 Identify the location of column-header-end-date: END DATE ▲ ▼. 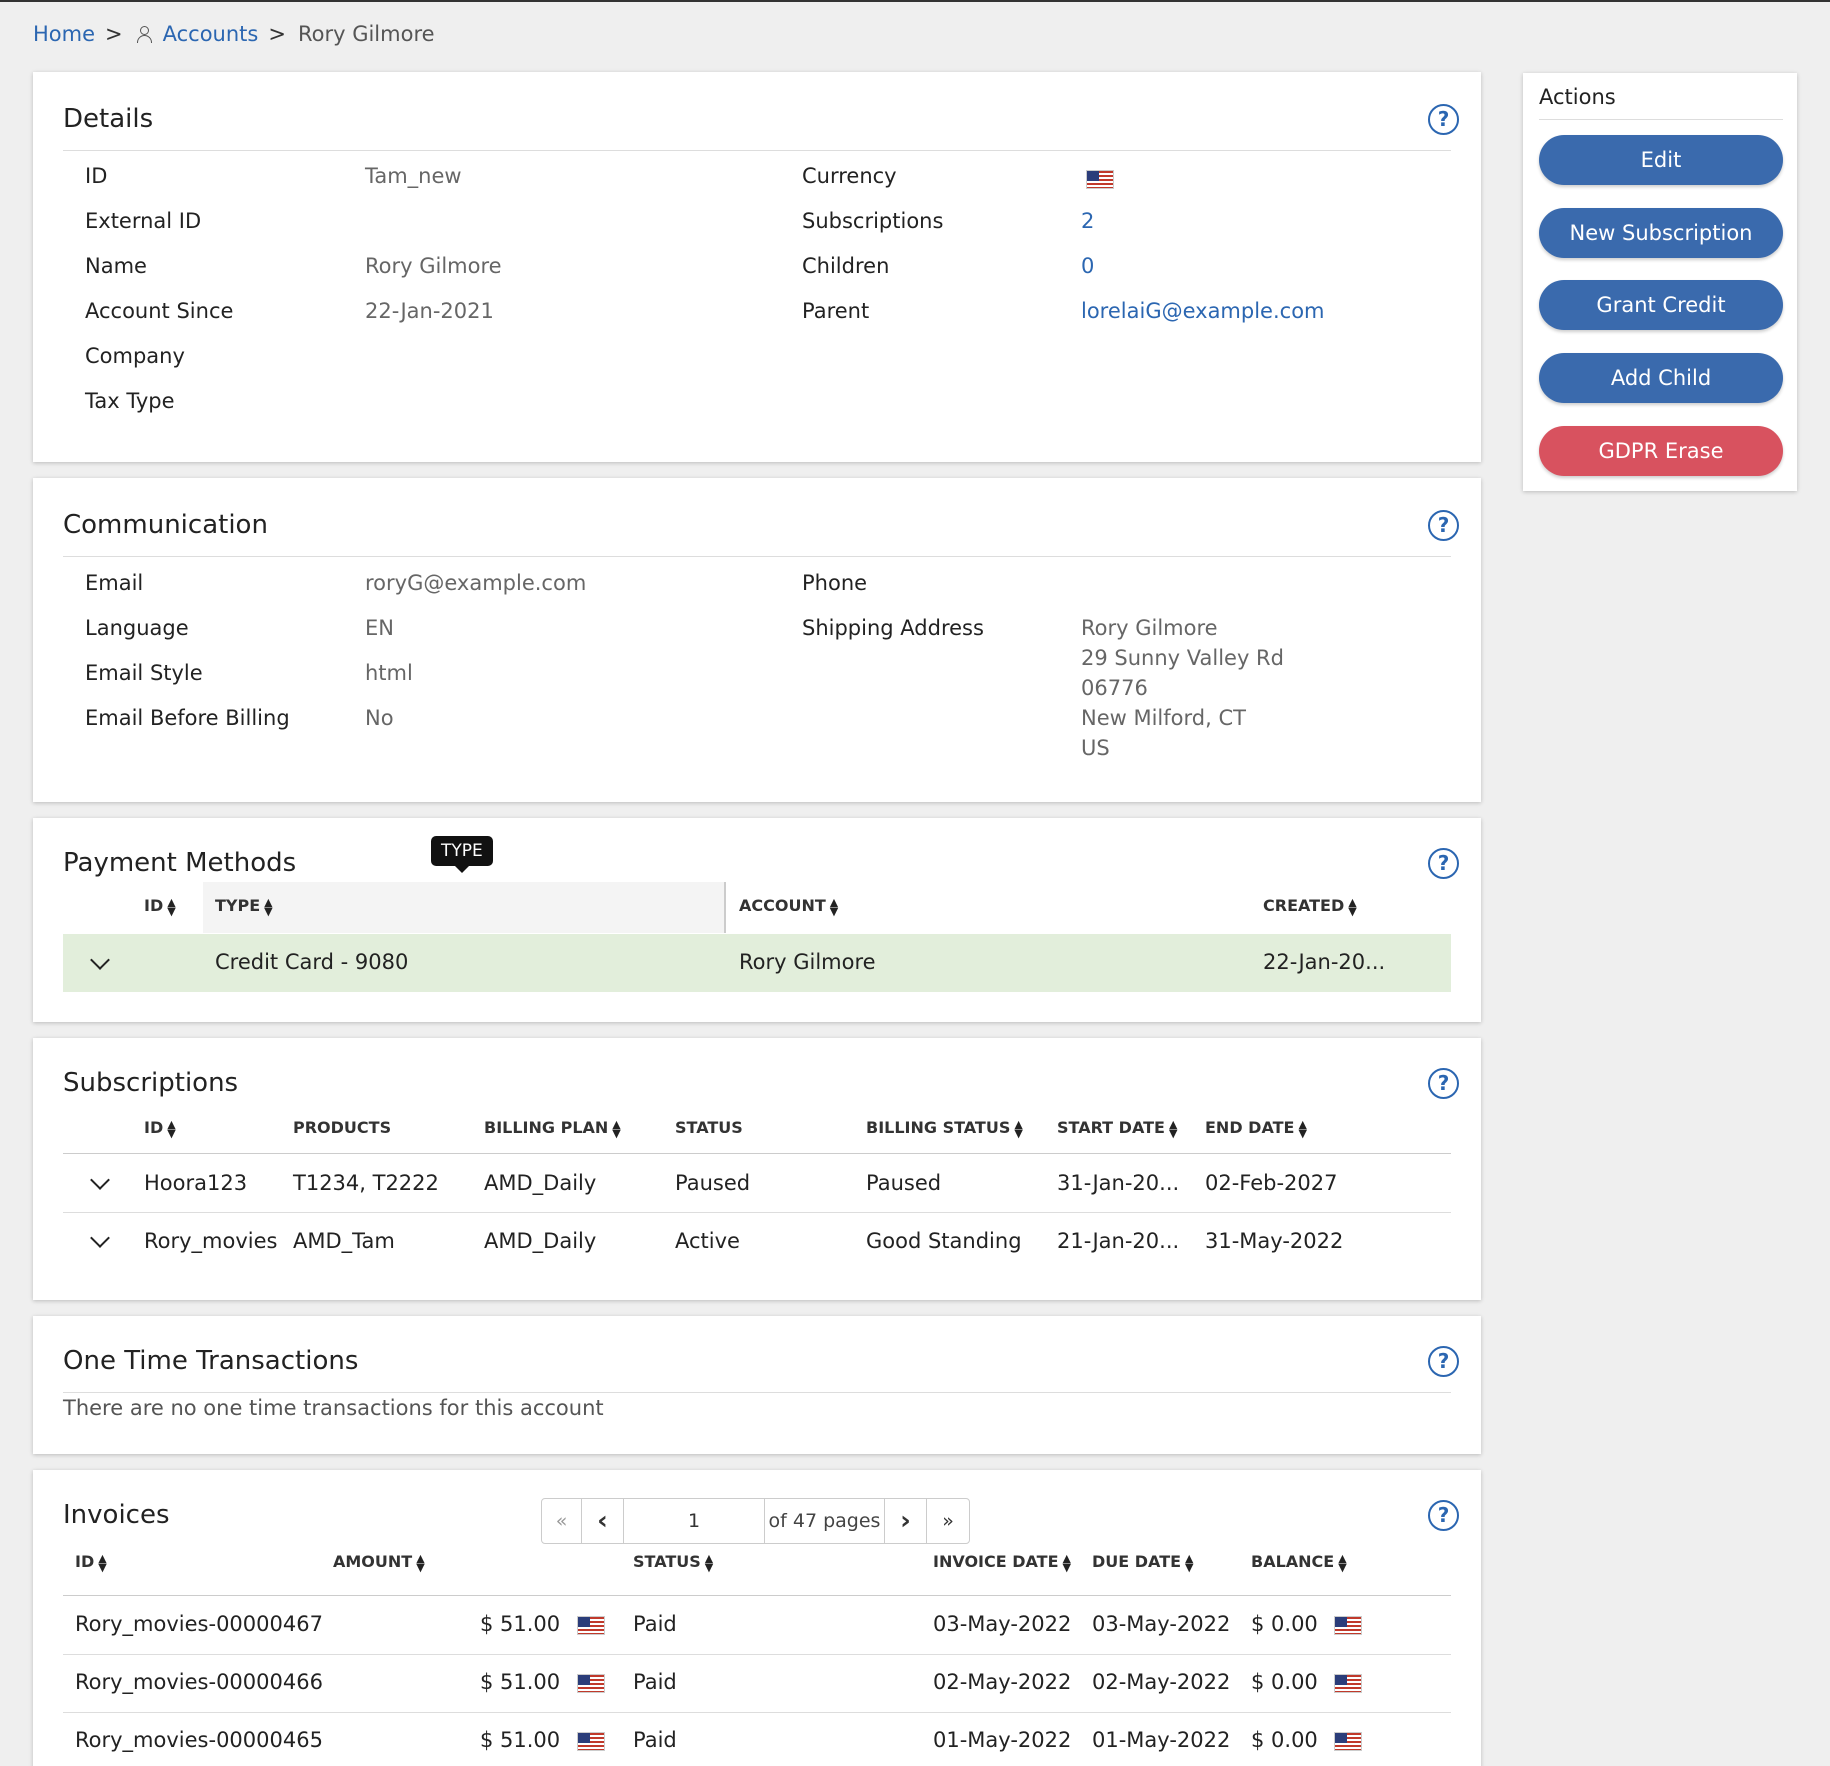
(1256, 1128).